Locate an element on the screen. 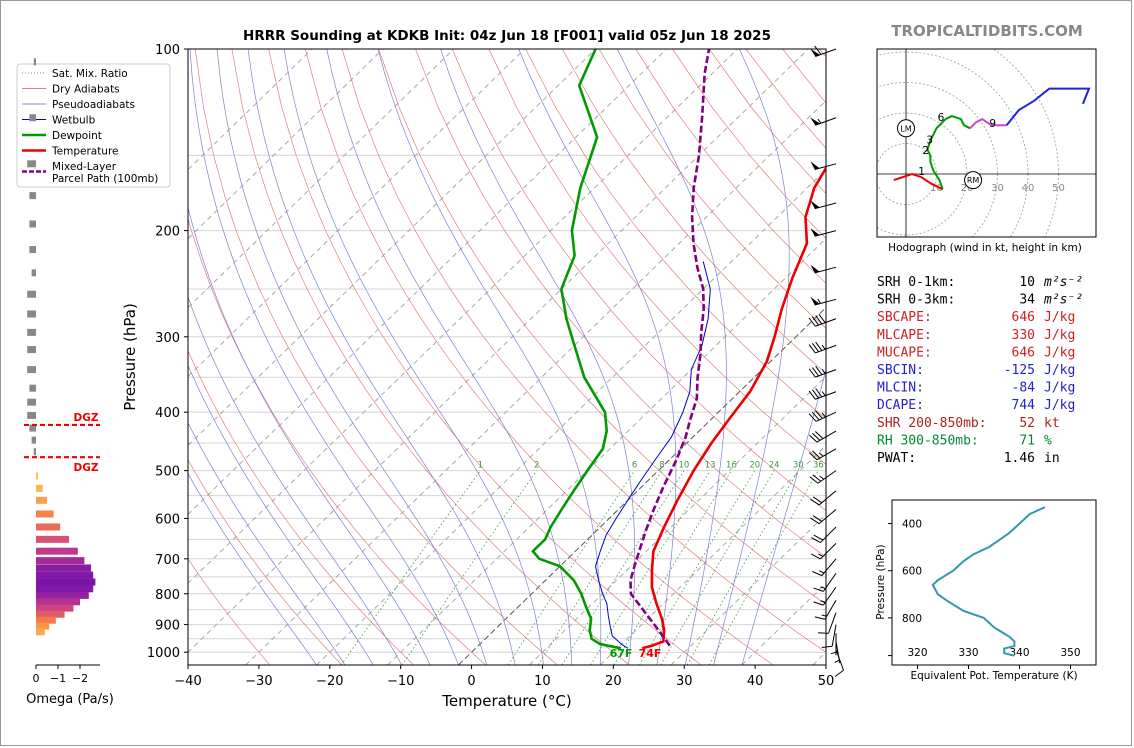  y-tick-label: 800 is located at coordinates (167, 595).